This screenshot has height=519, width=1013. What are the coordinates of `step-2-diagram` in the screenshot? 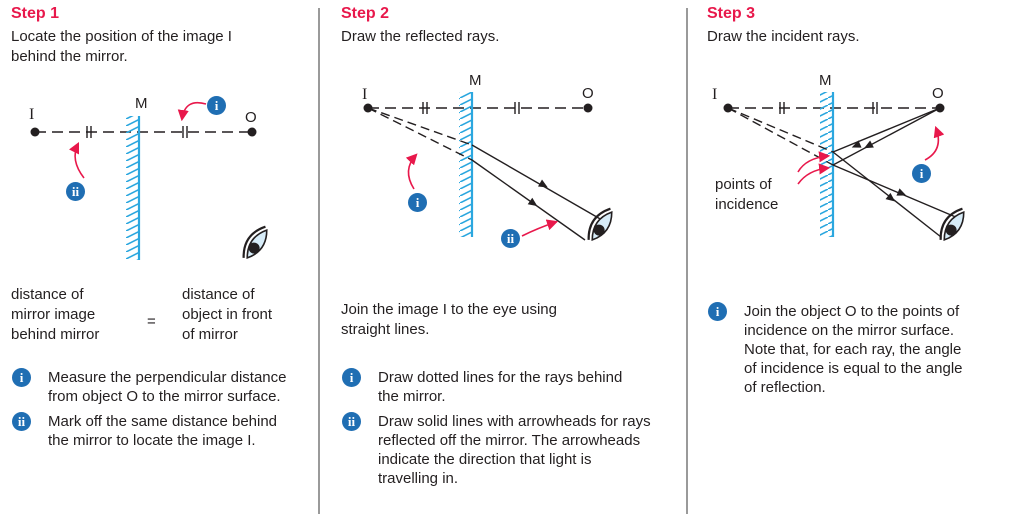 It's located at (488, 167).